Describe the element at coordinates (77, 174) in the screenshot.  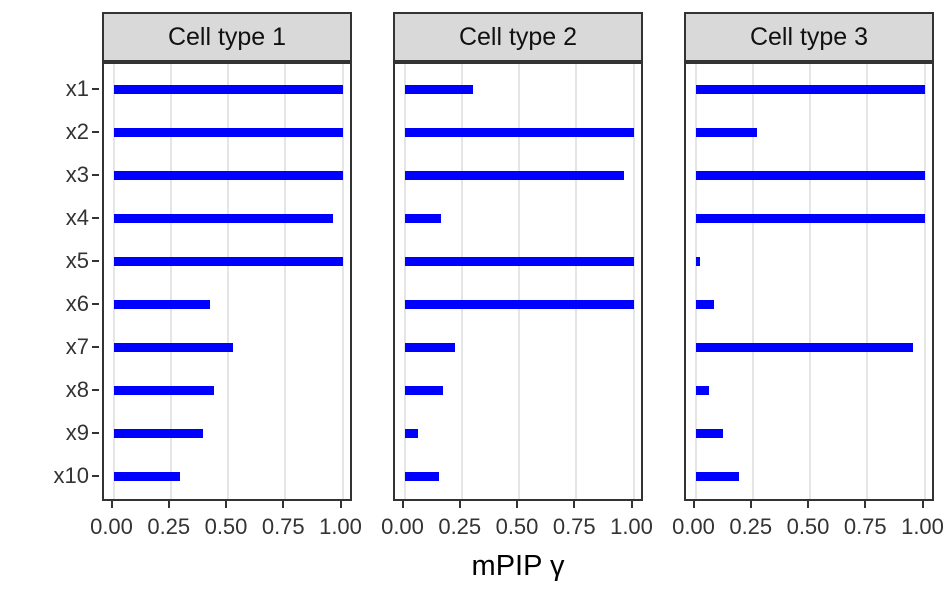
I see `y-axis-label: x3` at that location.